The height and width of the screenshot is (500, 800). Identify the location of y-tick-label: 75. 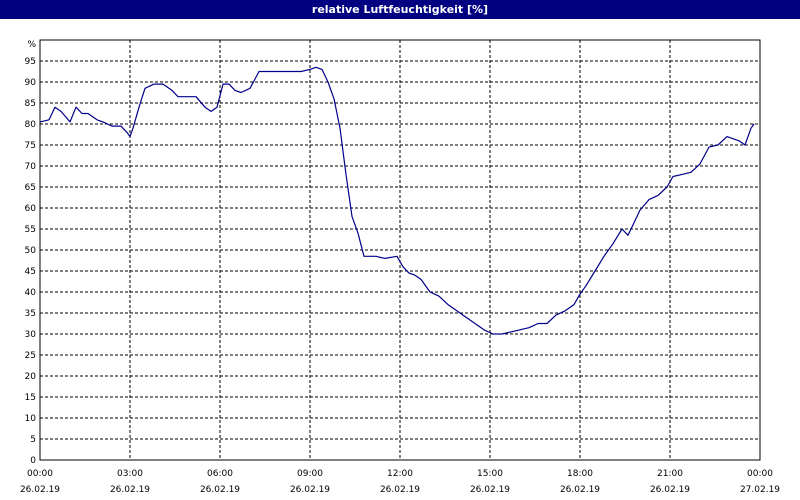
(30, 146).